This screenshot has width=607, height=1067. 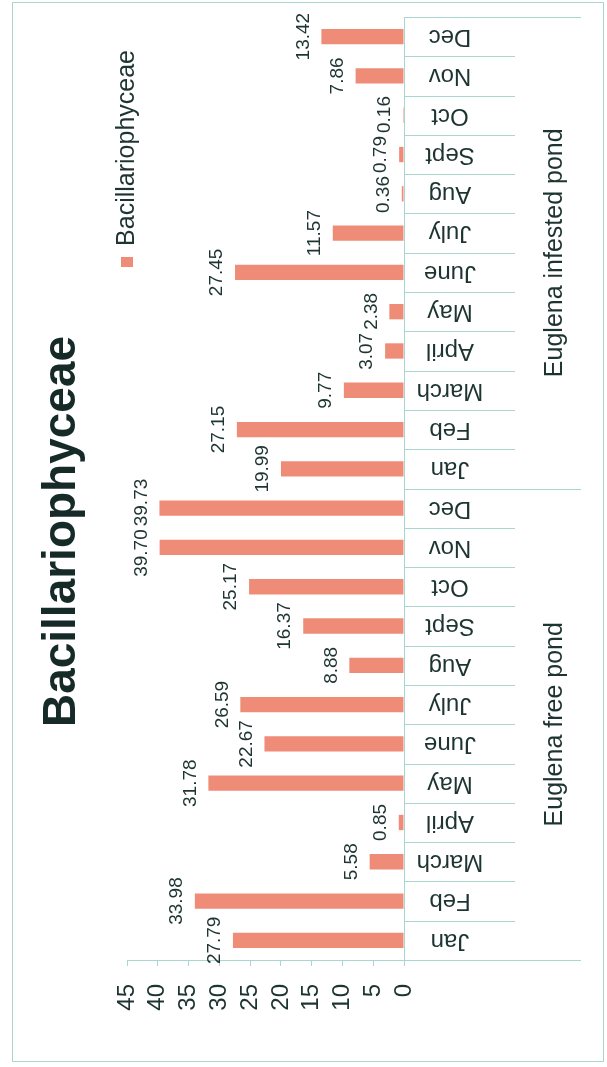 What do you see at coordinates (245, 744) in the screenshot?
I see `data-label: 22.67` at bounding box center [245, 744].